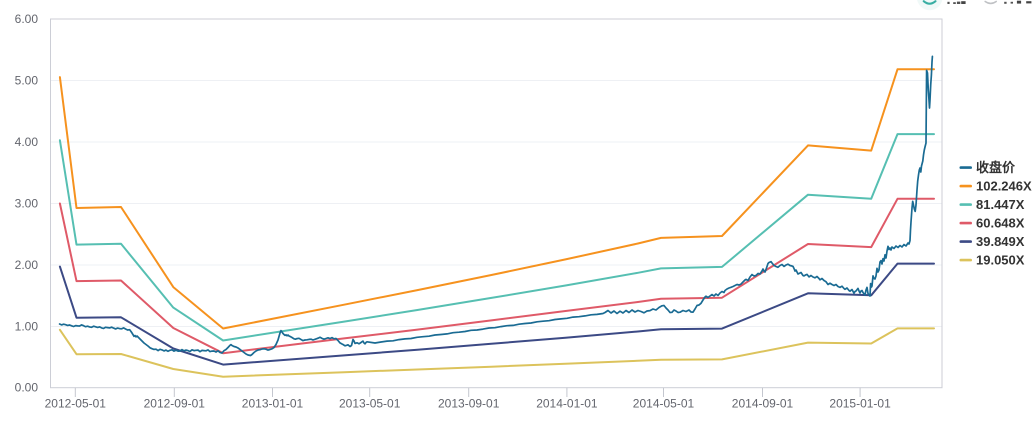  What do you see at coordinates (27, 388) in the screenshot?
I see `svg-text: 0.00` at bounding box center [27, 388].